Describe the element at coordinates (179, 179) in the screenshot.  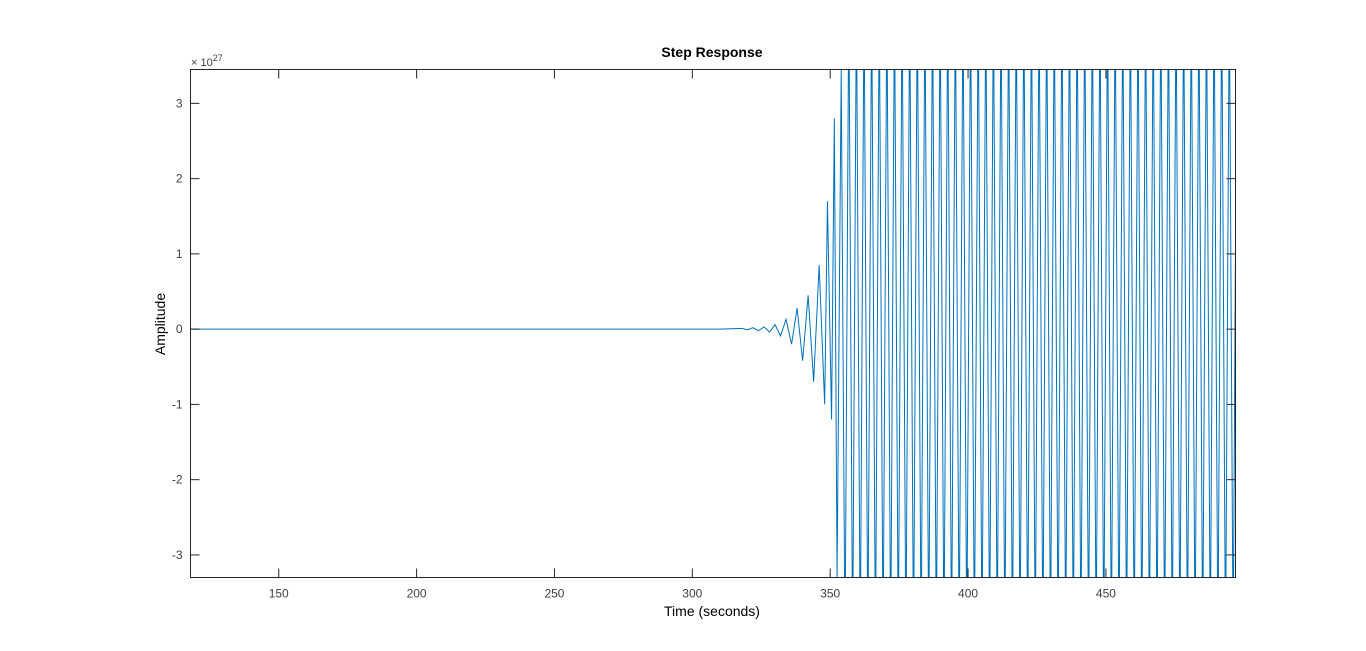
I see `y-tick-label: 2` at that location.